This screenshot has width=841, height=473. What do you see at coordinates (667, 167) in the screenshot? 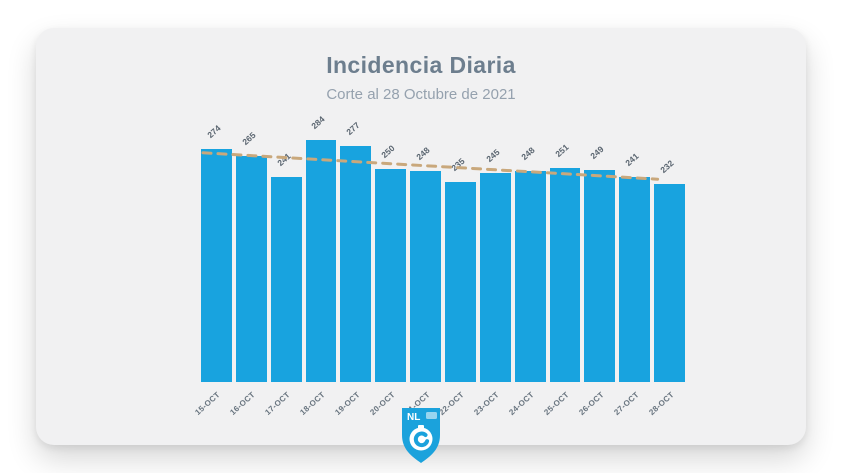
I see `bar-value-label: 232` at bounding box center [667, 167].